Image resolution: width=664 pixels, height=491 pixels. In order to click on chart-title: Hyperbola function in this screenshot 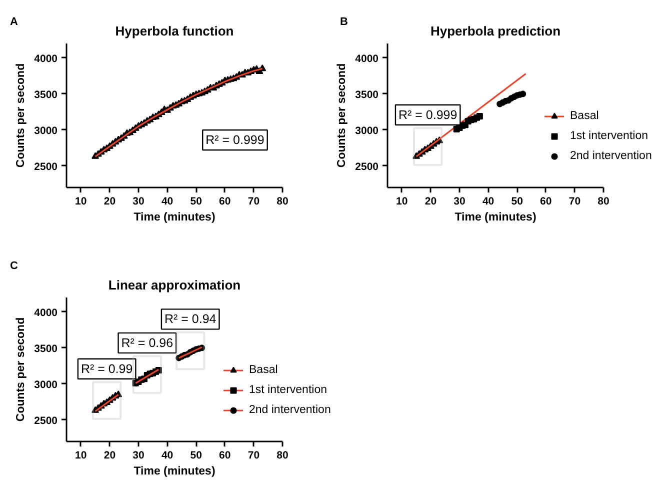, I will do `click(174, 31)`.